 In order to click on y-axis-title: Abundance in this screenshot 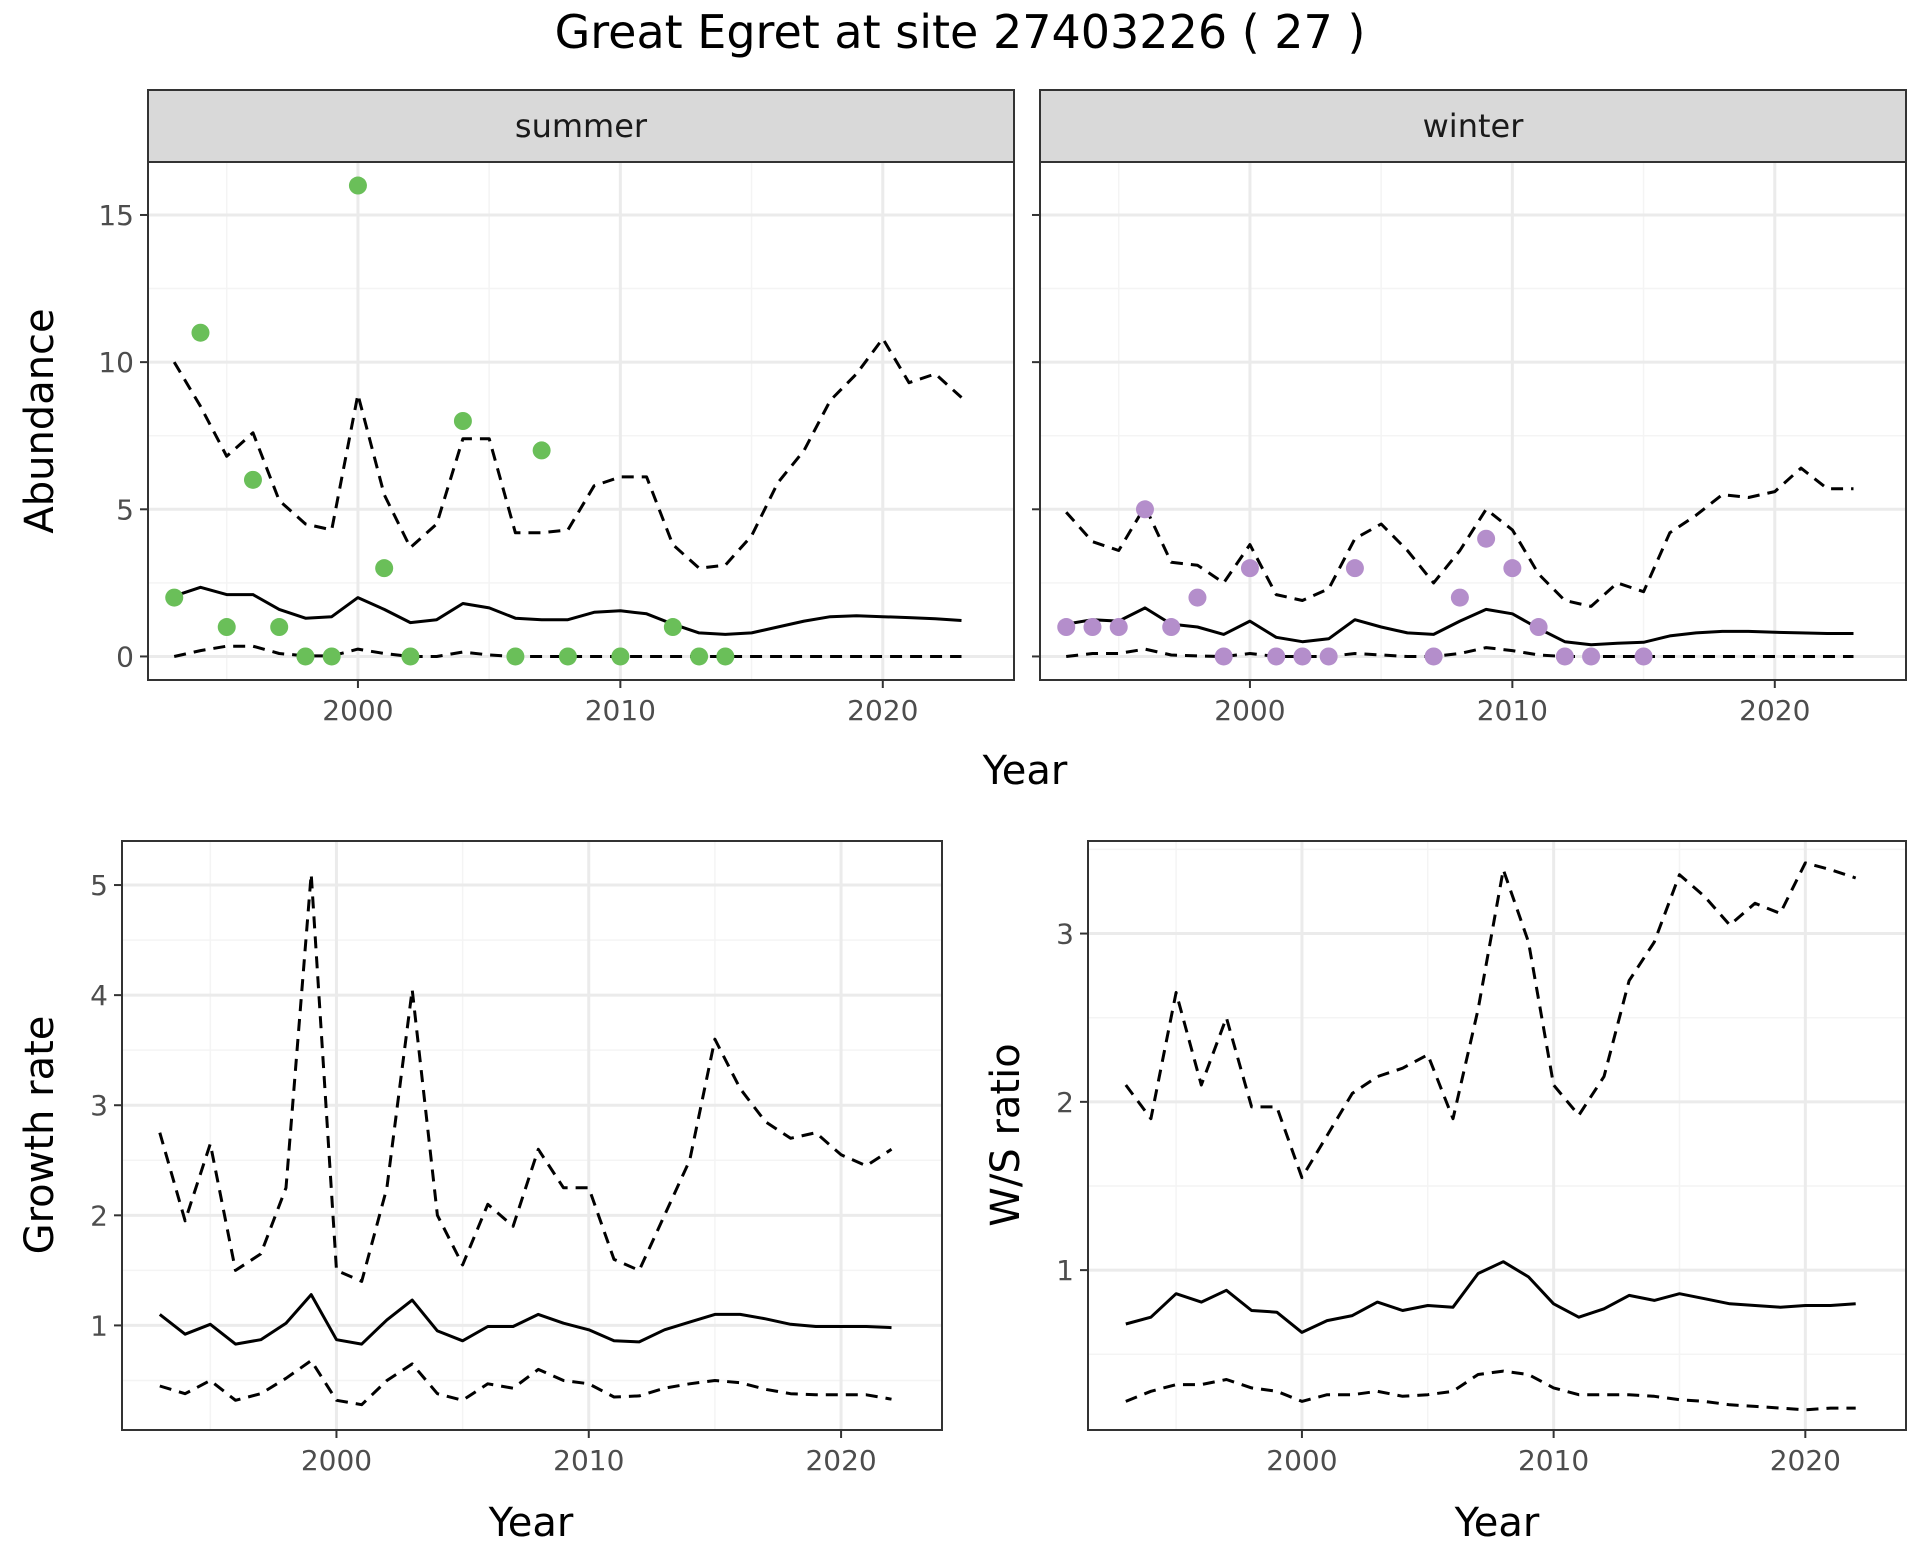, I will do `click(40, 420)`.